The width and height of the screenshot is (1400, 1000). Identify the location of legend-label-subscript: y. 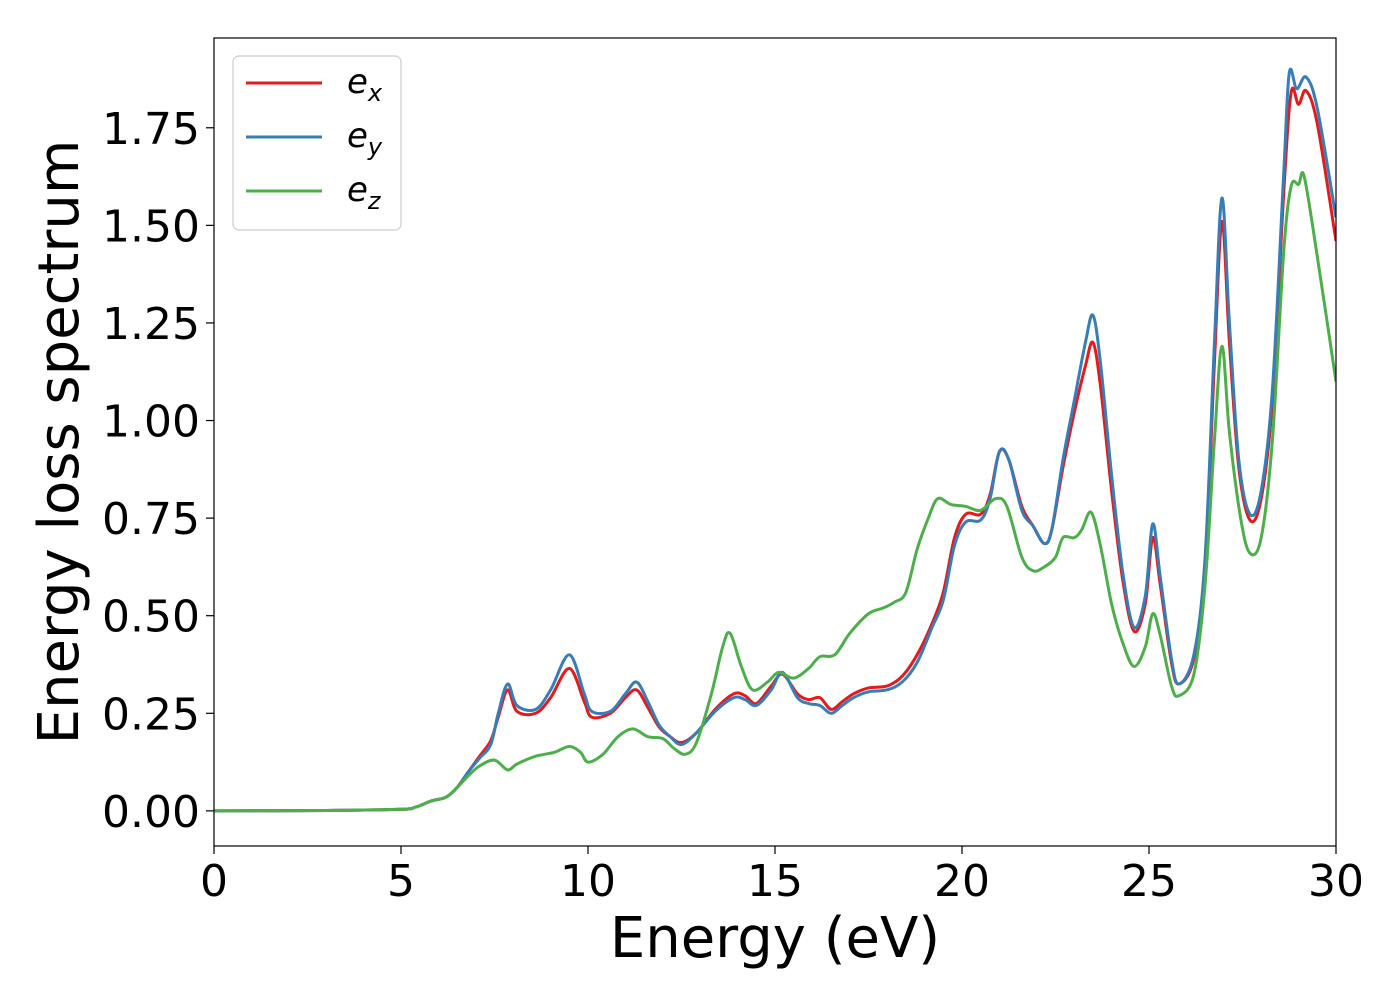
(375, 147).